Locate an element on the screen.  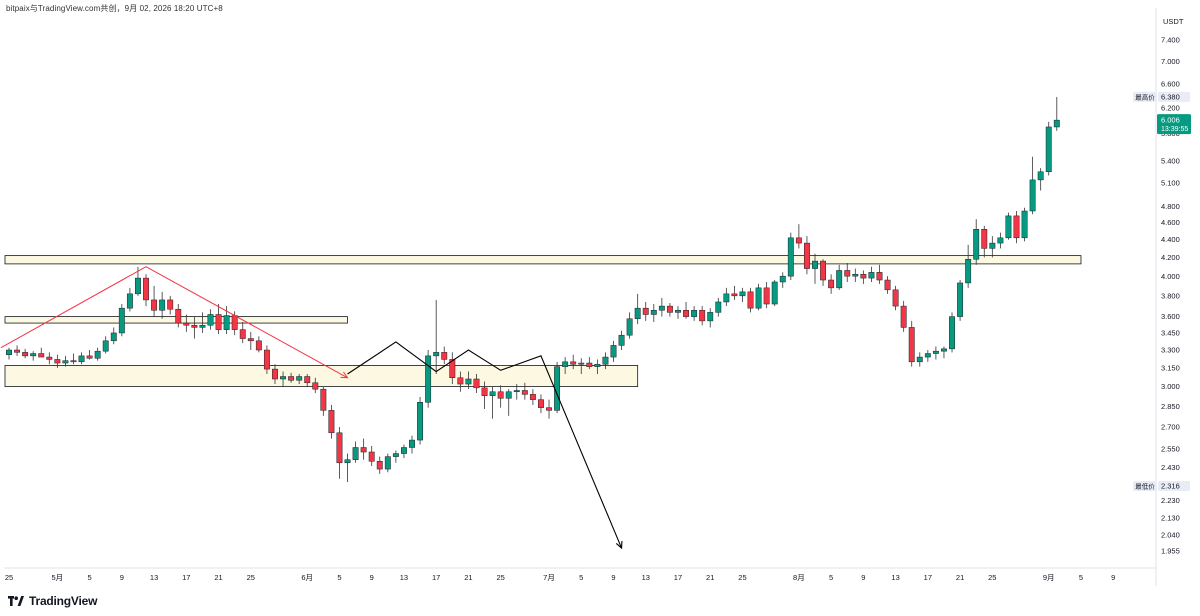
y-tick-label: 1.955 is located at coordinates (1170, 551).